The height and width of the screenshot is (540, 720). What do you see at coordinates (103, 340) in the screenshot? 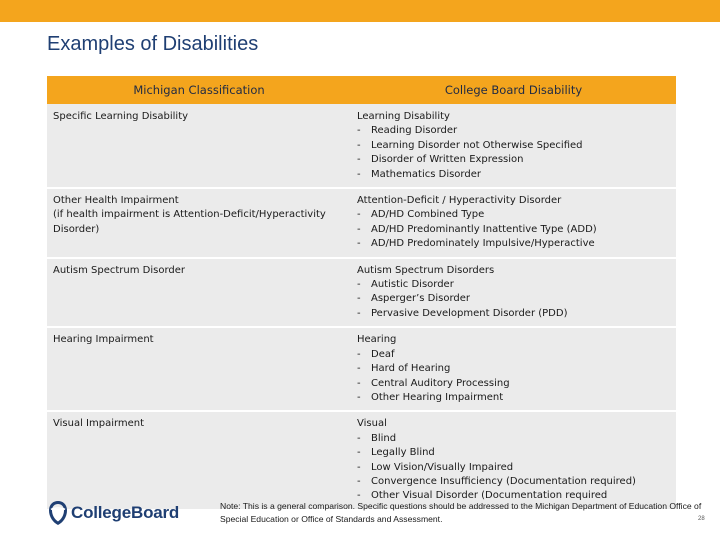
I see `michigan-classification-text: Hearing Impairment` at bounding box center [103, 340].